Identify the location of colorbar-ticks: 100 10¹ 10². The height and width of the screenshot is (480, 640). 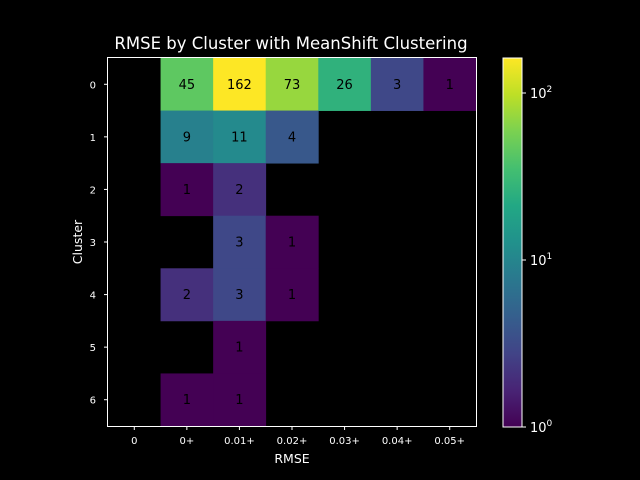
(537, 260).